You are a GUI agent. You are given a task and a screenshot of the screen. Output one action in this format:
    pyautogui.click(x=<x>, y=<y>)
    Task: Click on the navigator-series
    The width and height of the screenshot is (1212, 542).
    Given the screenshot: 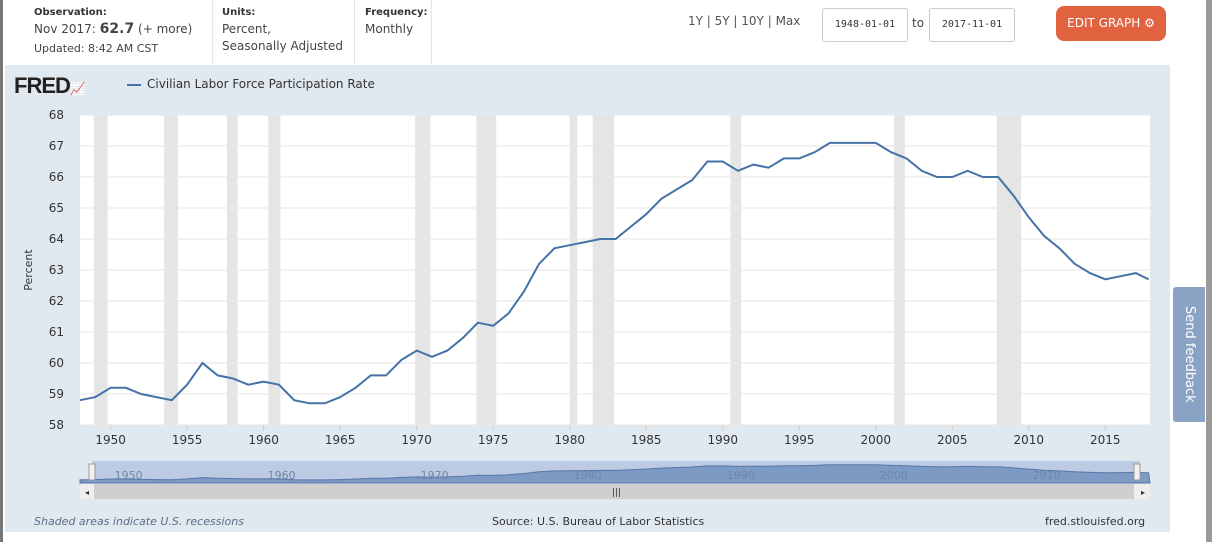 What is the action you would take?
    pyautogui.click(x=615, y=474)
    